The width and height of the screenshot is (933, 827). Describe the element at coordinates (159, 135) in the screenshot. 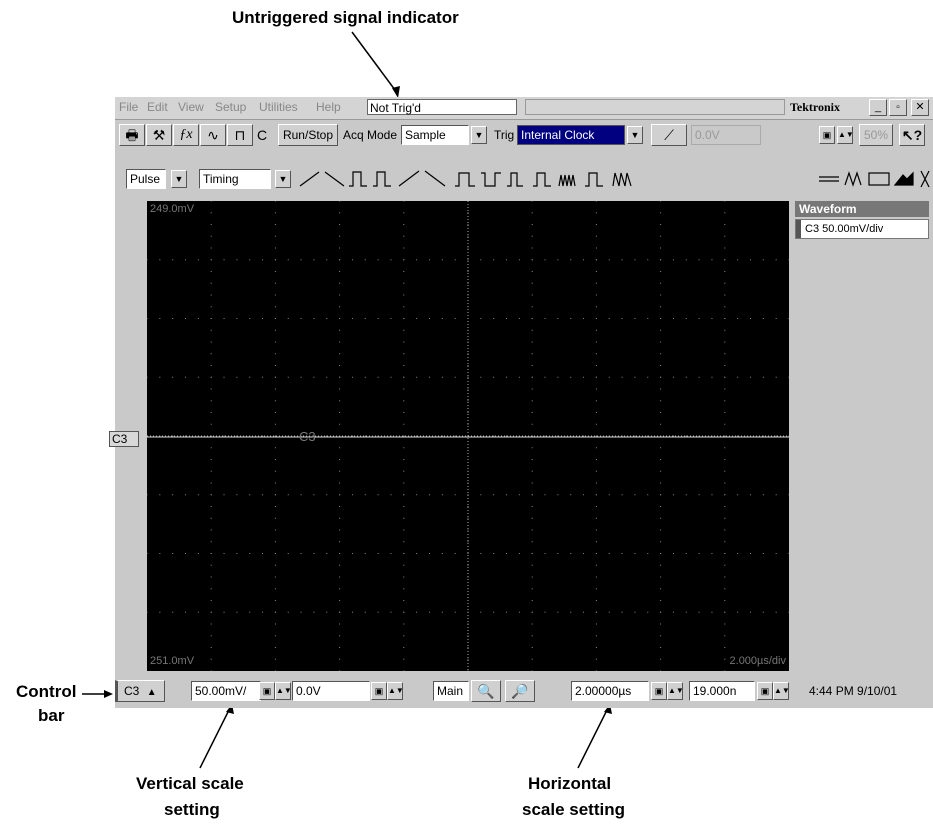

I see `tools-icon: ⚒` at that location.